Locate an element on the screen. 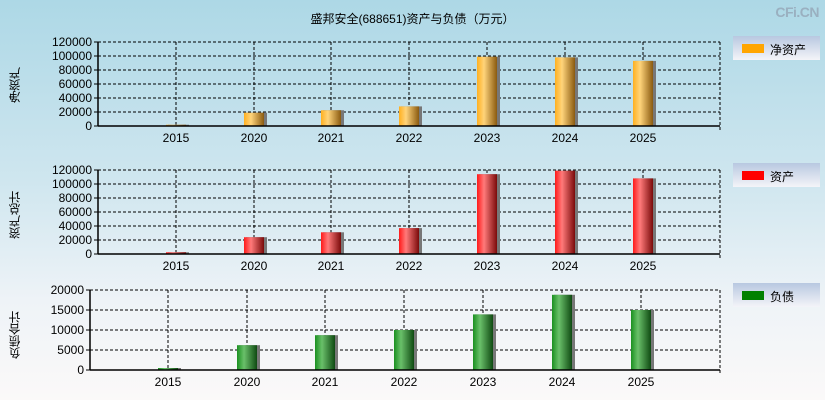  legend-label: 资产 is located at coordinates (782, 177).